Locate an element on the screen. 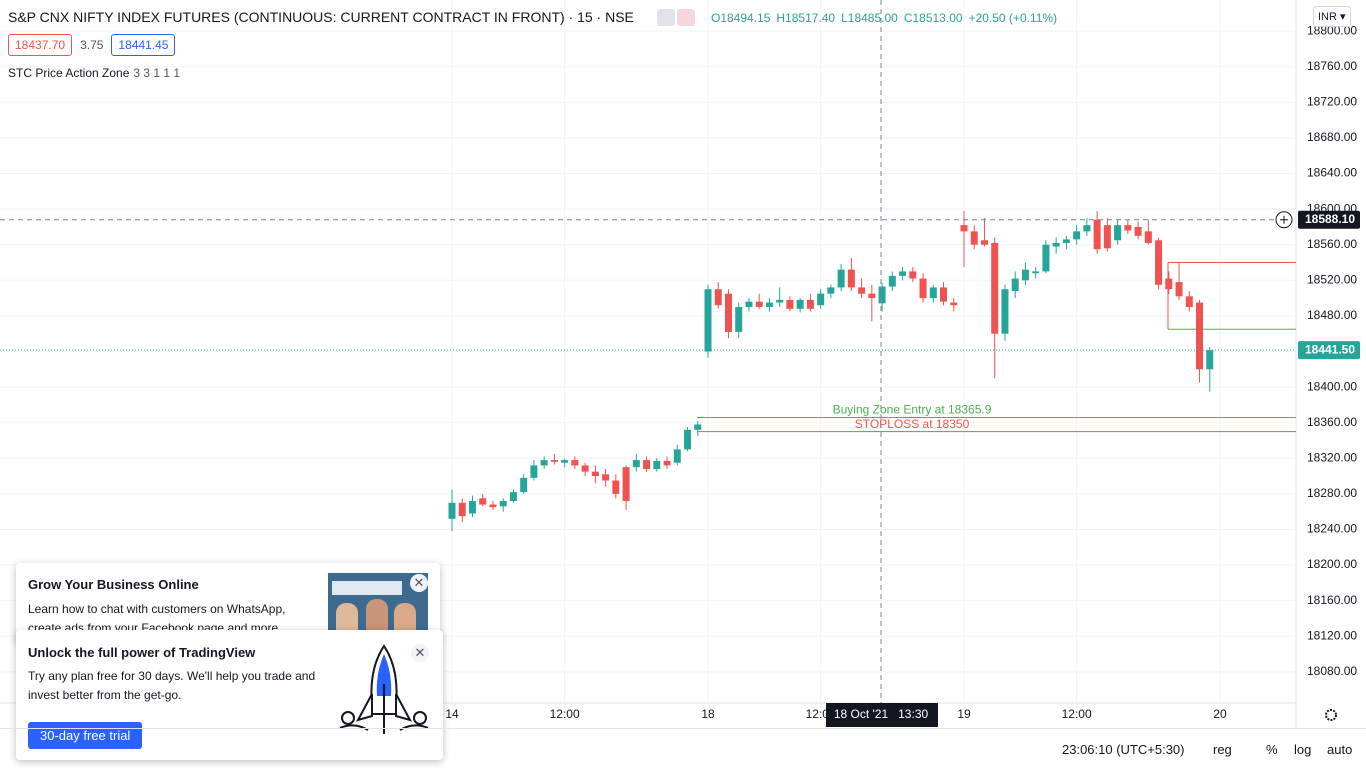 This screenshot has width=1366, height=768. ad-title: Grow Your Business Online is located at coordinates (113, 584).